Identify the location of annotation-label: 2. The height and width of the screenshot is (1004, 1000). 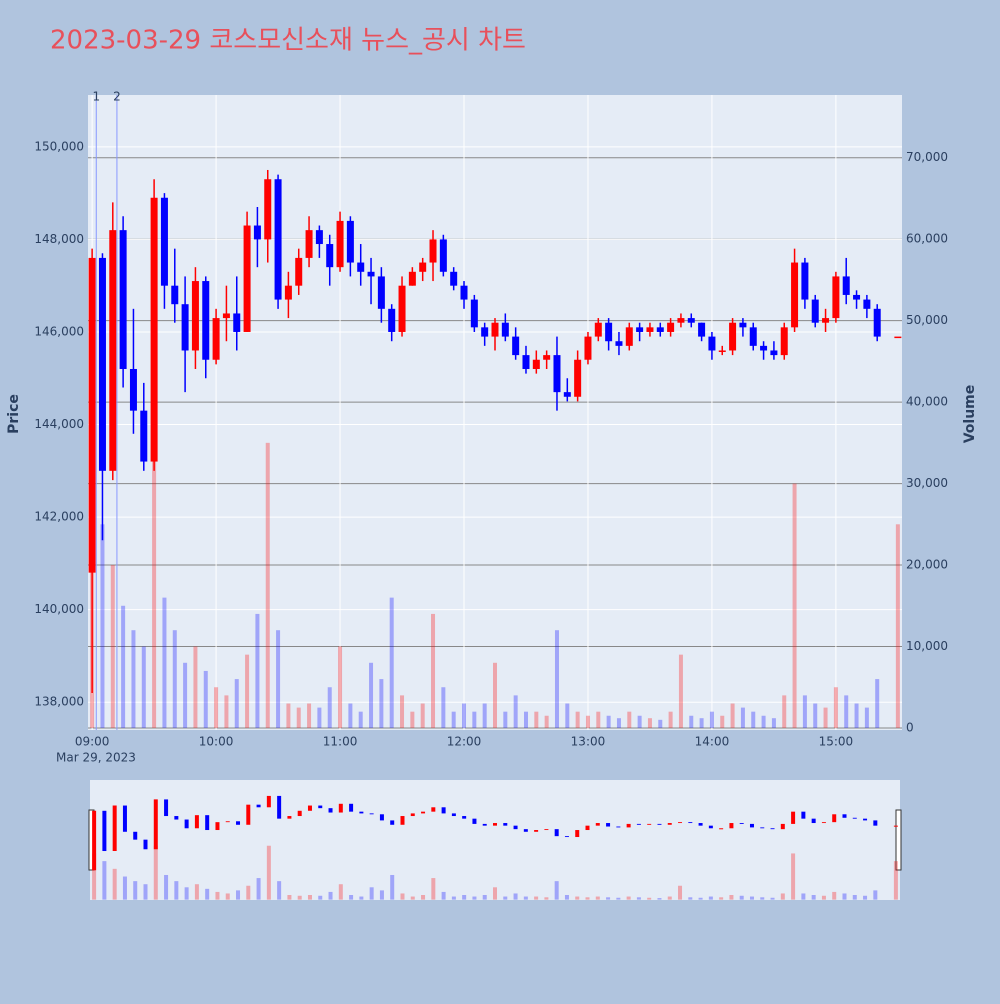
(117, 97).